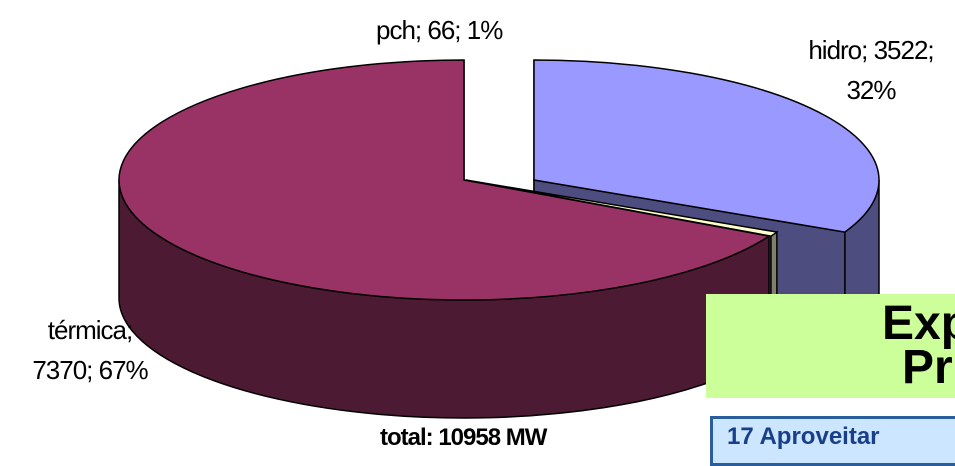  What do you see at coordinates (90, 370) in the screenshot?
I see `label-termica-line2: 7370; 67%` at bounding box center [90, 370].